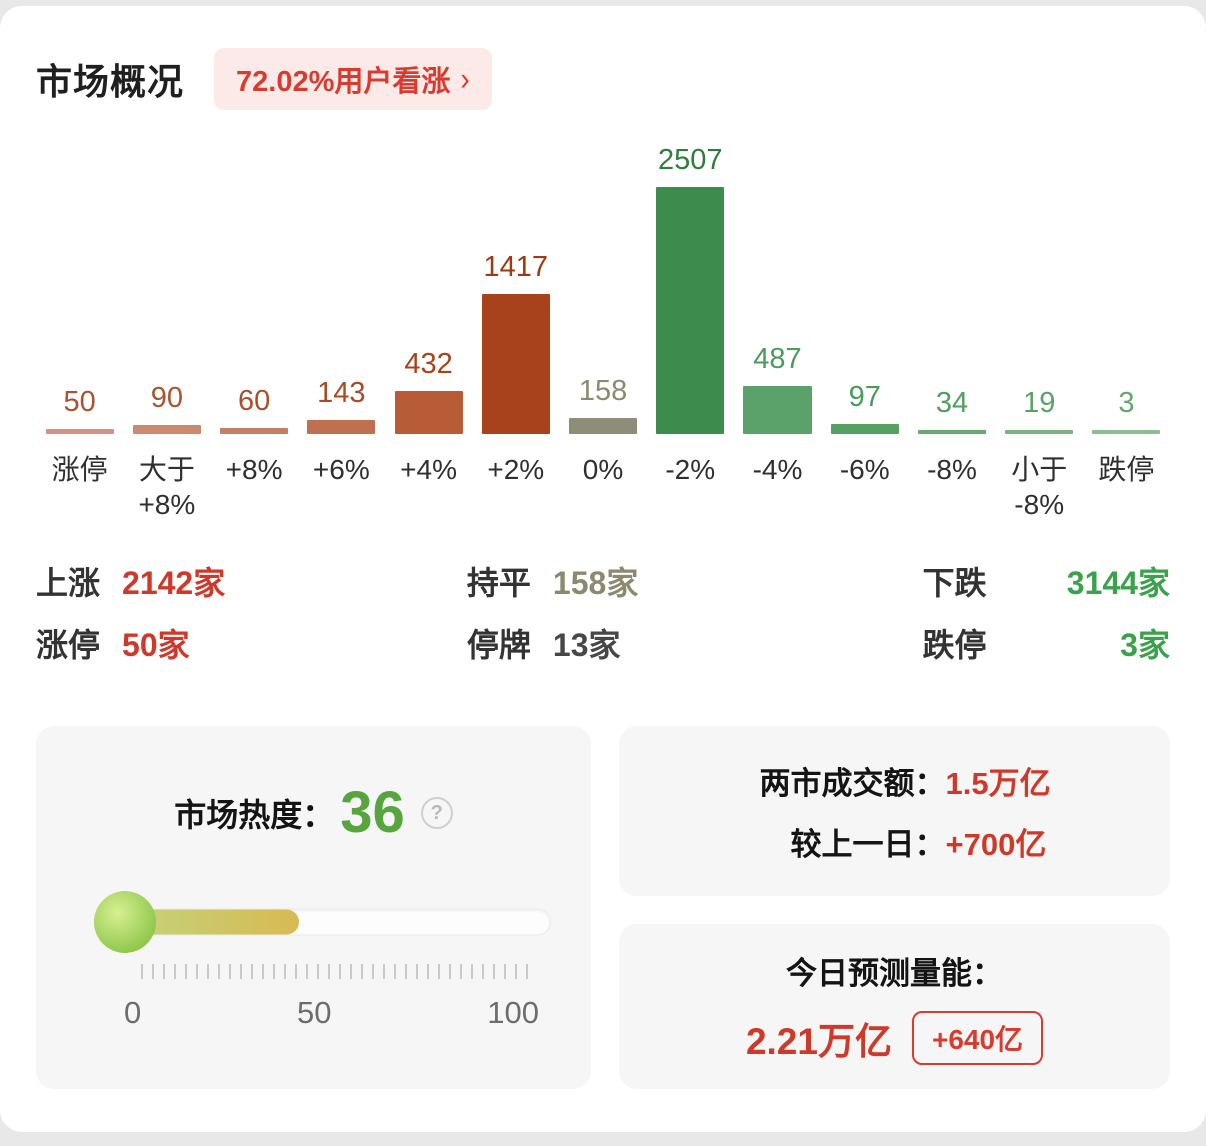 This screenshot has height=1146, width=1206. What do you see at coordinates (336, 972) in the screenshot?
I see `gauge-ruler` at bounding box center [336, 972].